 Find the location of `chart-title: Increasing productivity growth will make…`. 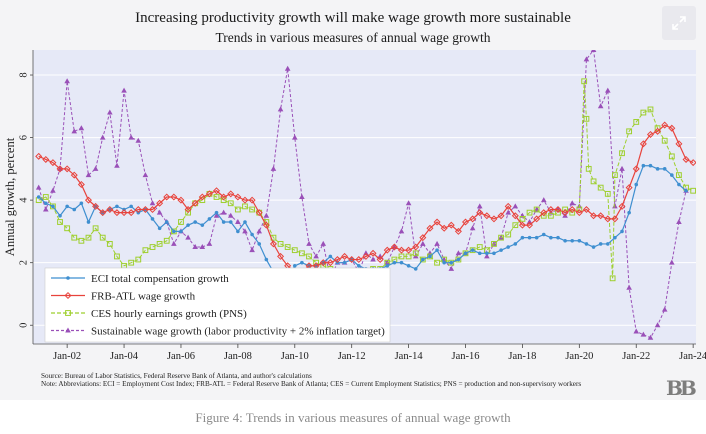

chart-title: Increasing productivity growth will make… is located at coordinates (353, 18).